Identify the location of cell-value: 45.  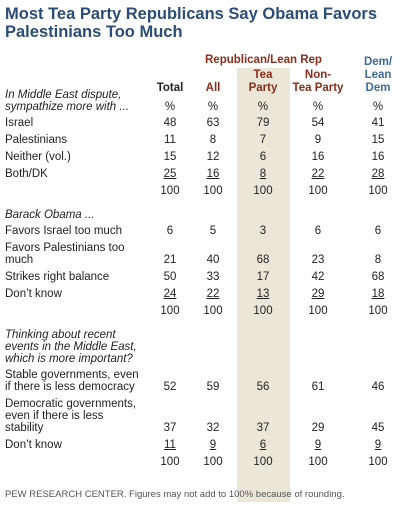
(378, 428).